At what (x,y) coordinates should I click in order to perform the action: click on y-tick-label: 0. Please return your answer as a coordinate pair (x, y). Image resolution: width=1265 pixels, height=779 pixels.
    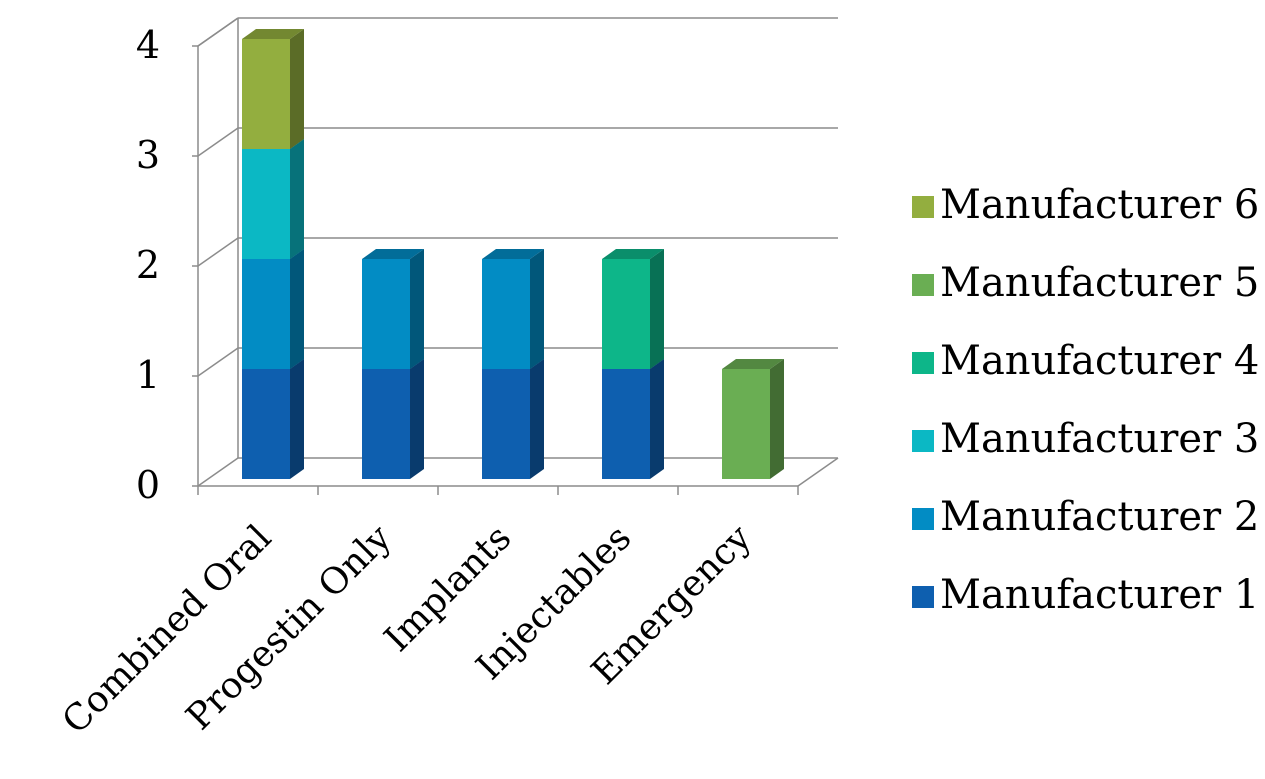
    Looking at the image, I should click on (148, 485).